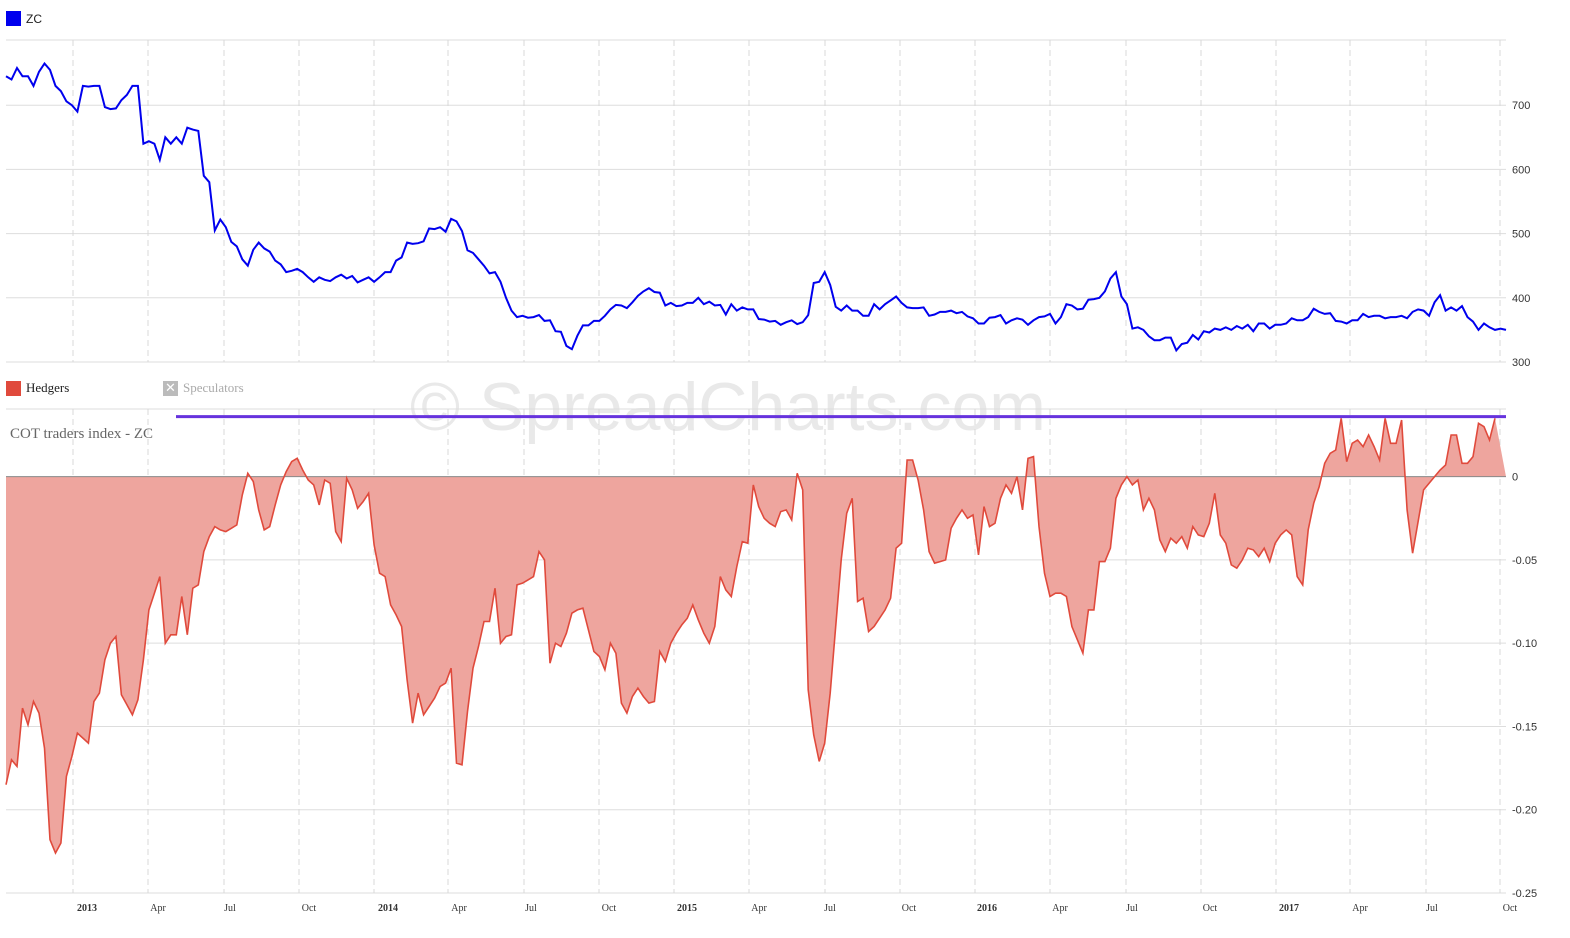  What do you see at coordinates (1521, 170) in the screenshot?
I see `price-y-tick-label: 600` at bounding box center [1521, 170].